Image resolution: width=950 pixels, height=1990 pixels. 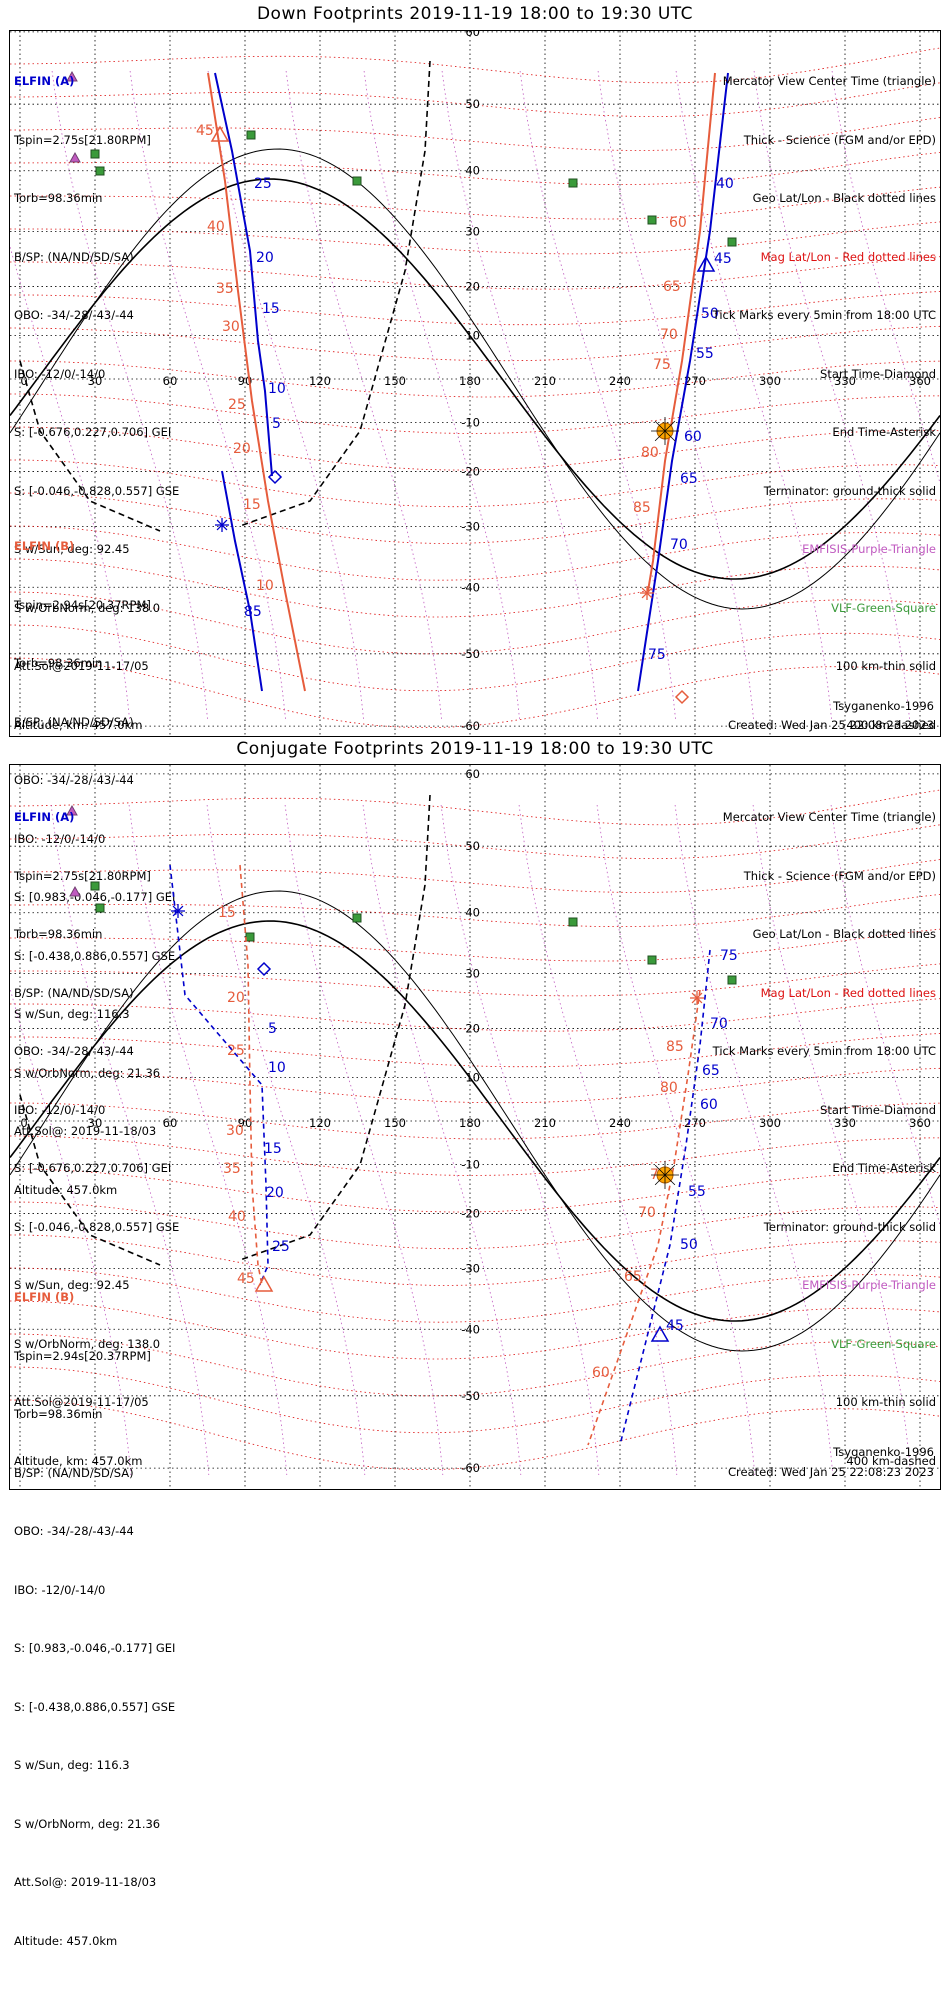 What do you see at coordinates (844, 198) in the screenshot?
I see `legend-item: Geo Lat/Lon - Black dotted lines` at bounding box center [844, 198].